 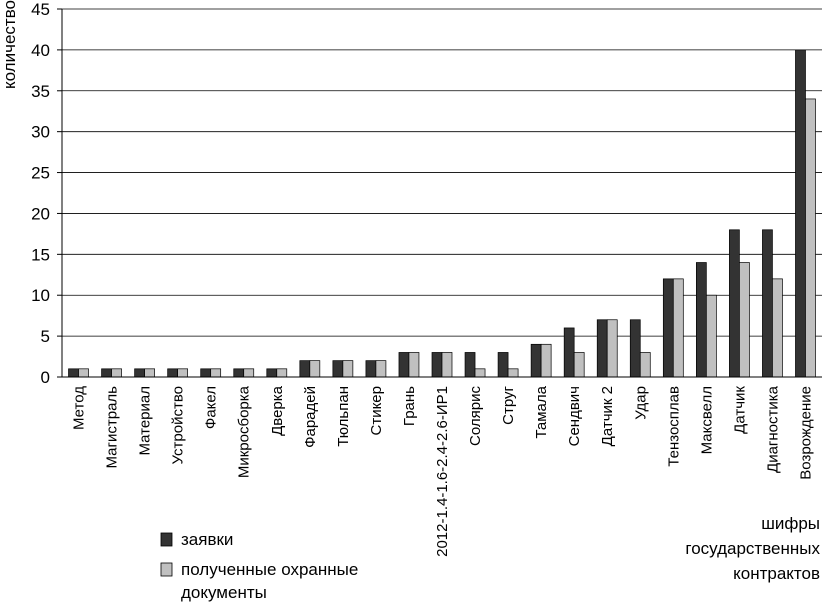 What do you see at coordinates (310, 417) in the screenshot?
I see `x-tick-label: Фарадей` at bounding box center [310, 417].